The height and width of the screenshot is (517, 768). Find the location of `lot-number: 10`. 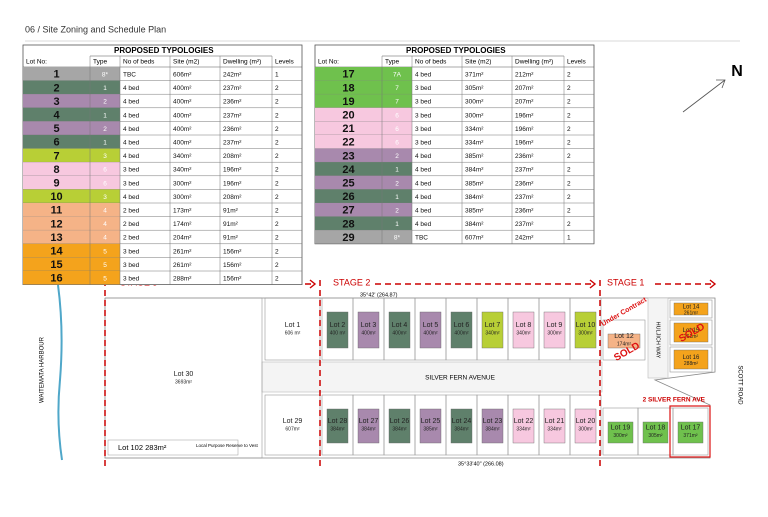

lot-number: 10 is located at coordinates (56, 197).